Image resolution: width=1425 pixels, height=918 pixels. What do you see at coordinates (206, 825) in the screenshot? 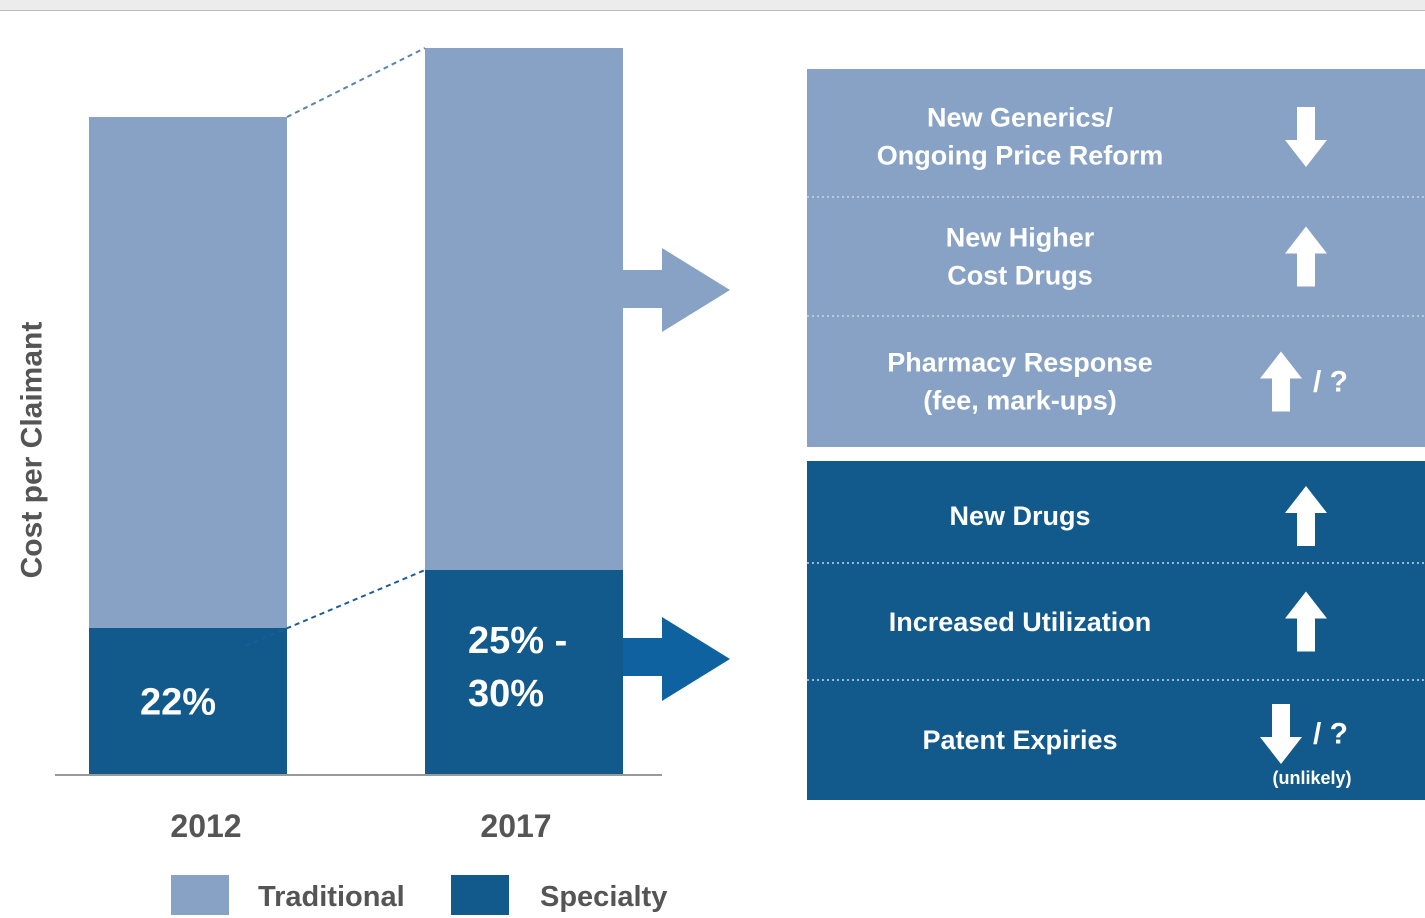
I see `x-tick-label: 2012` at bounding box center [206, 825].